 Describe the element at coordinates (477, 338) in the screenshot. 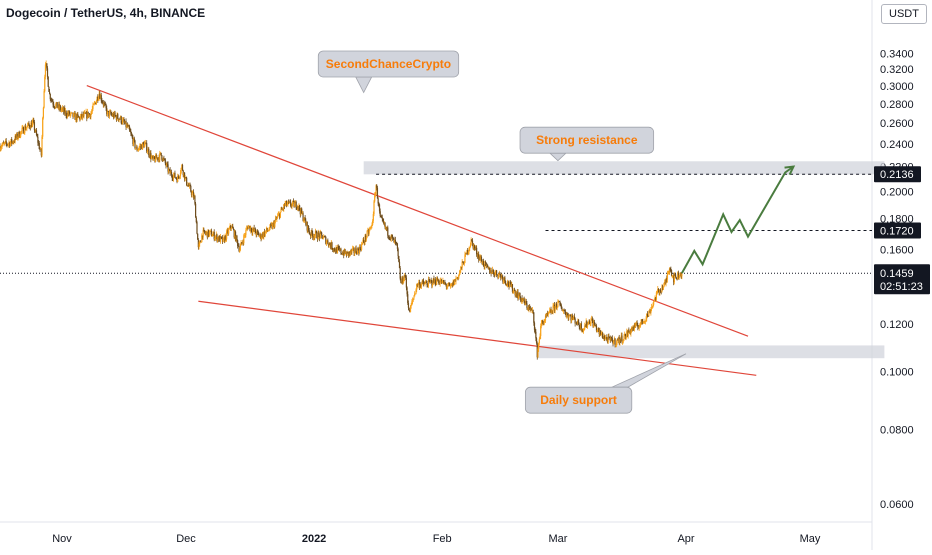

I see `trendline-lower` at that location.